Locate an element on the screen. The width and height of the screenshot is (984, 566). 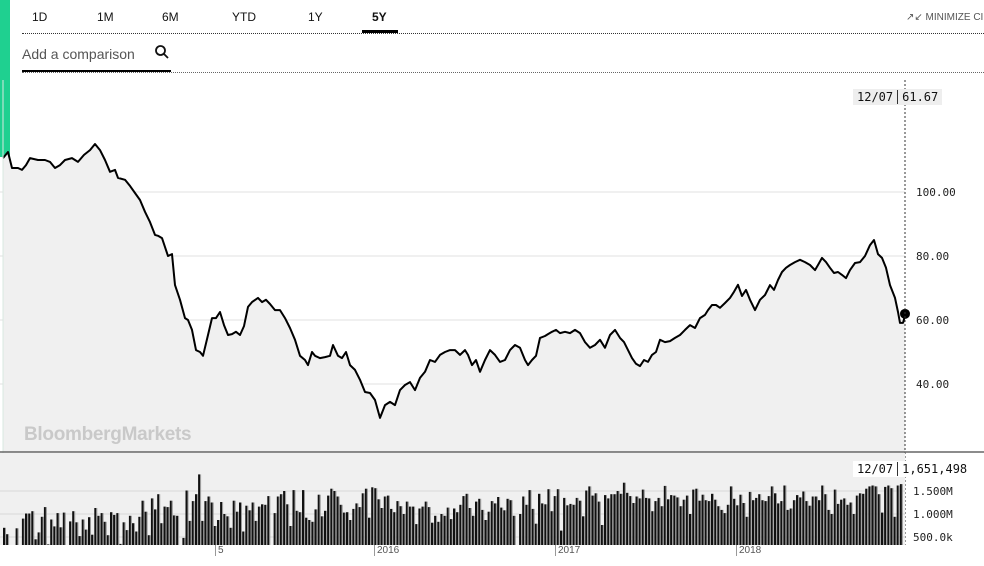
volume-bars is located at coordinates (453, 509).